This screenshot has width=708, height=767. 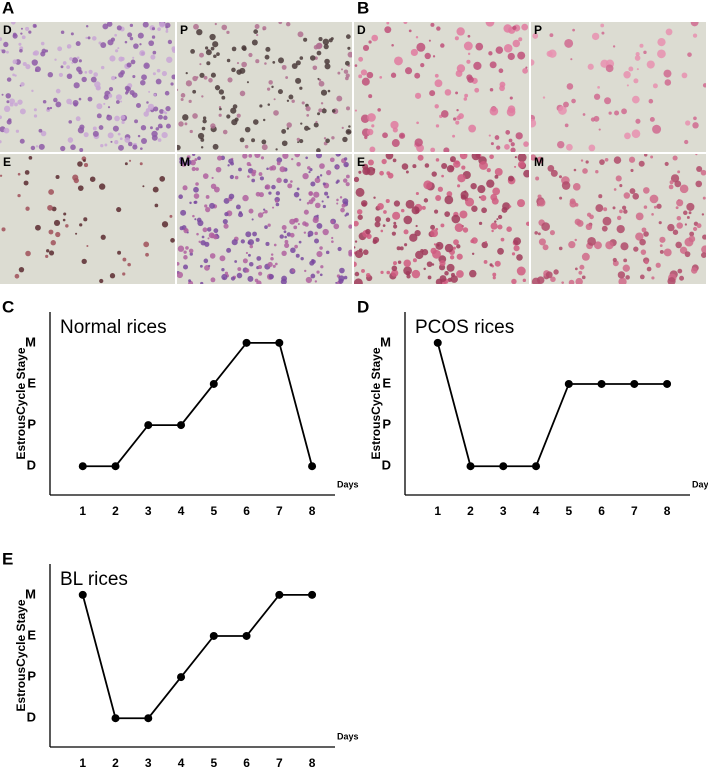 What do you see at coordinates (312, 511) in the screenshot?
I see `x-tick-label: 8` at bounding box center [312, 511].